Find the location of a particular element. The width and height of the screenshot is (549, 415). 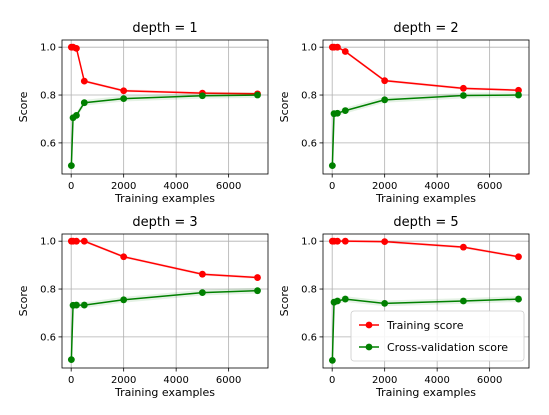

panel-title: depth = 1 is located at coordinates (164, 28).